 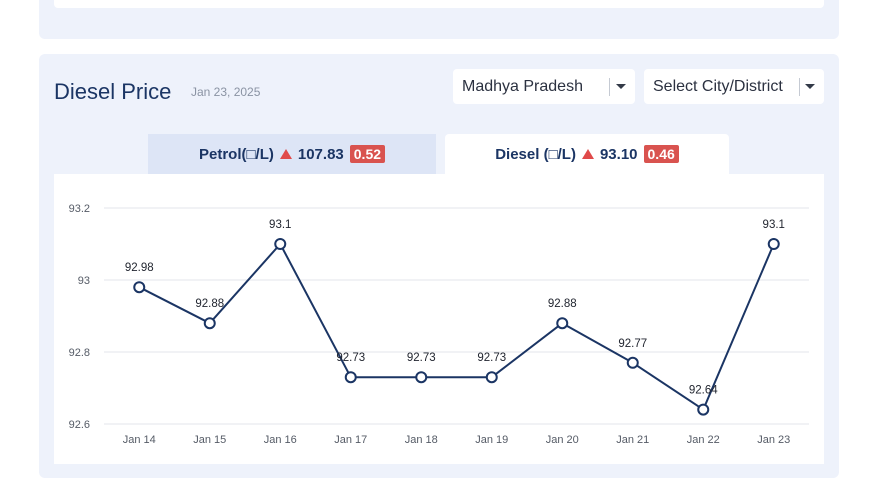 I want to click on diesel-tab-label: Diesel (□/L), so click(x=535, y=154).